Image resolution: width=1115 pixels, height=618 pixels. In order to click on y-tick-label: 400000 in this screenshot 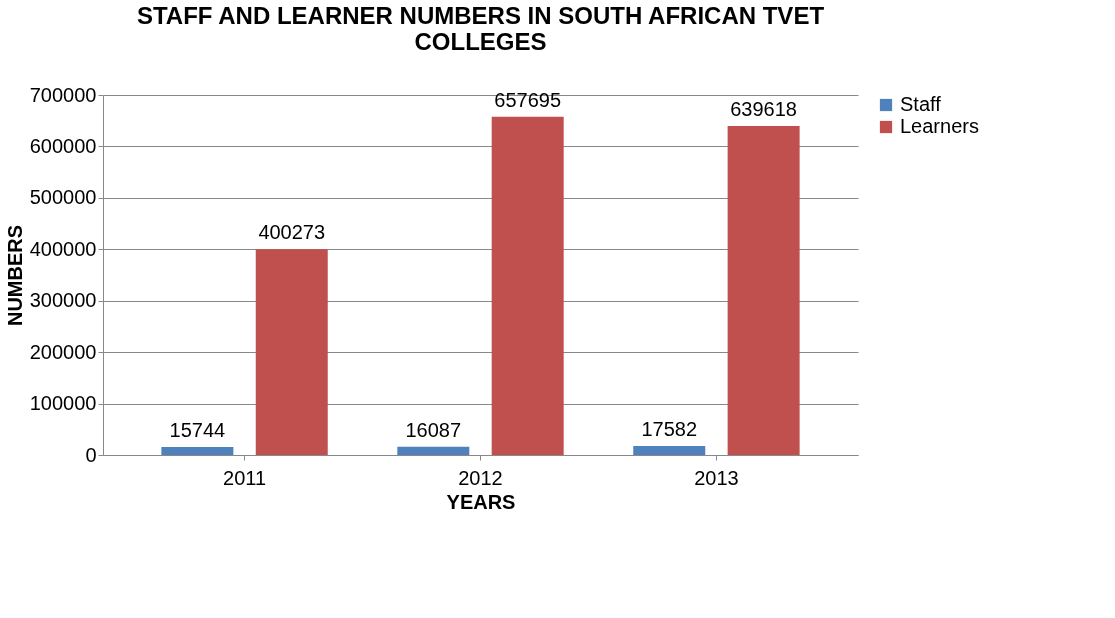, I will do `click(63, 248)`.